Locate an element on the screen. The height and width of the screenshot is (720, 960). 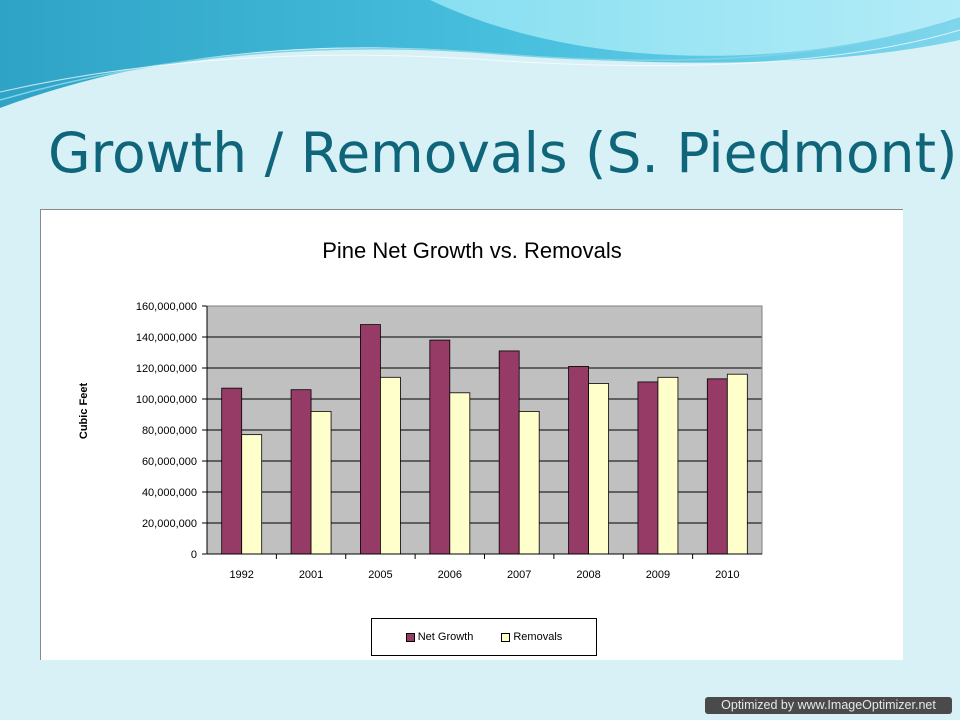
y-tick-label: 20,000,000 is located at coordinates (169, 524).